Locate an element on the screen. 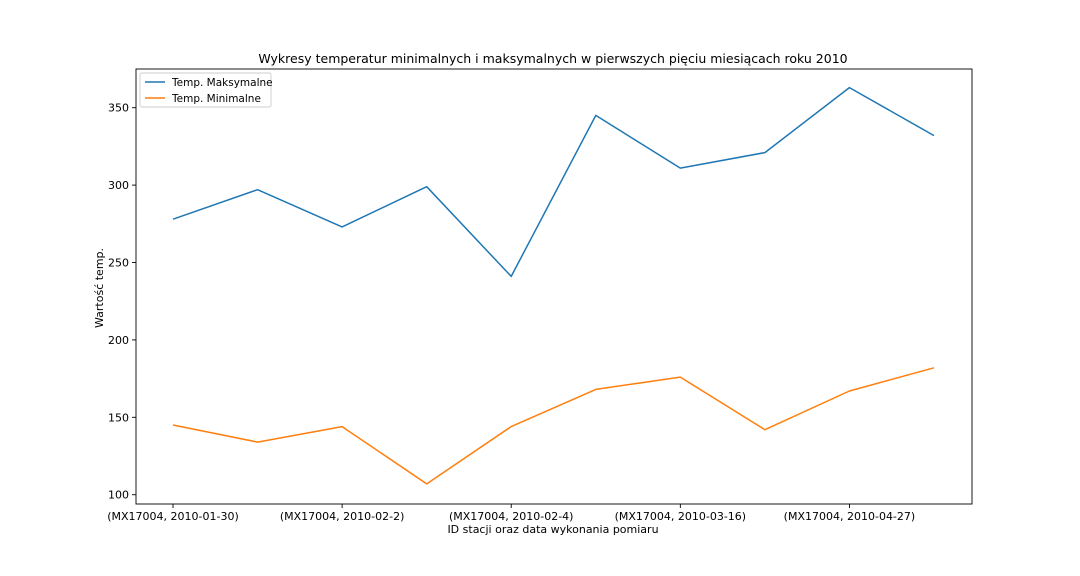 The image size is (1080, 576). legend-box is located at coordinates (205, 90).